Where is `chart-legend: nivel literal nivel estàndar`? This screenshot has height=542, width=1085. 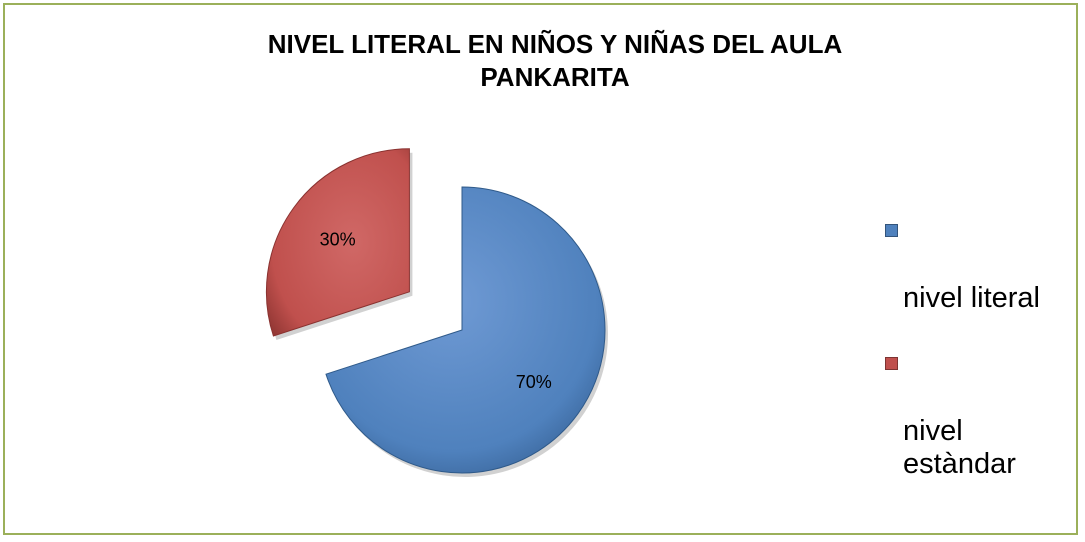
chart-legend: nivel literal nivel estàndar is located at coordinates (975, 365).